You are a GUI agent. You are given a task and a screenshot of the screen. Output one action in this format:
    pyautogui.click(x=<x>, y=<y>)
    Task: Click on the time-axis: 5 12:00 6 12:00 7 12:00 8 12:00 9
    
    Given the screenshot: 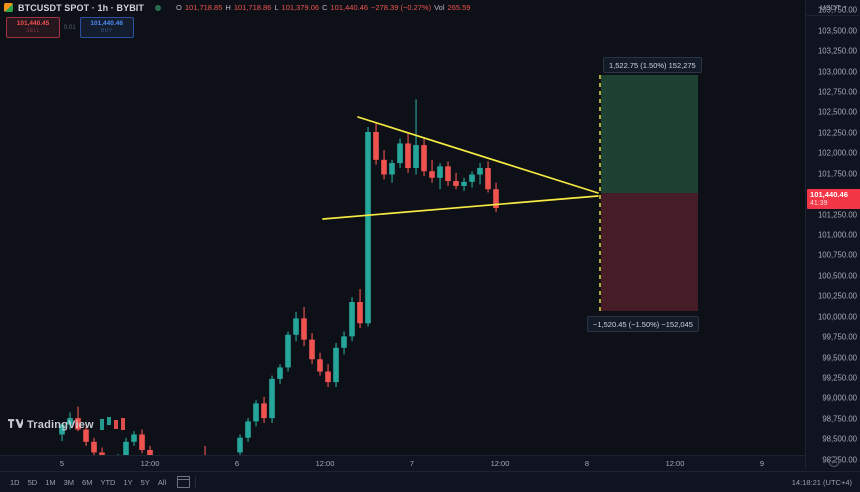 What is the action you would take?
    pyautogui.click(x=402, y=464)
    